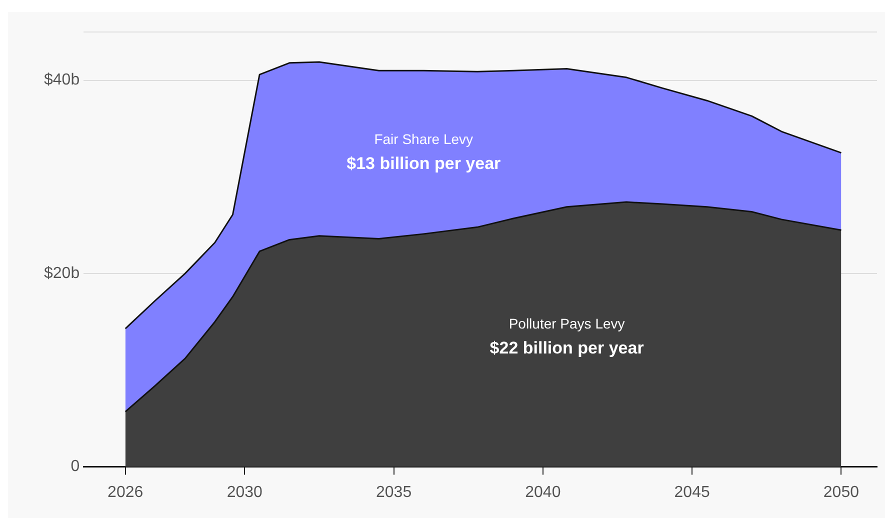  What do you see at coordinates (75, 467) in the screenshot?
I see `y-tick-label: 0` at bounding box center [75, 467].